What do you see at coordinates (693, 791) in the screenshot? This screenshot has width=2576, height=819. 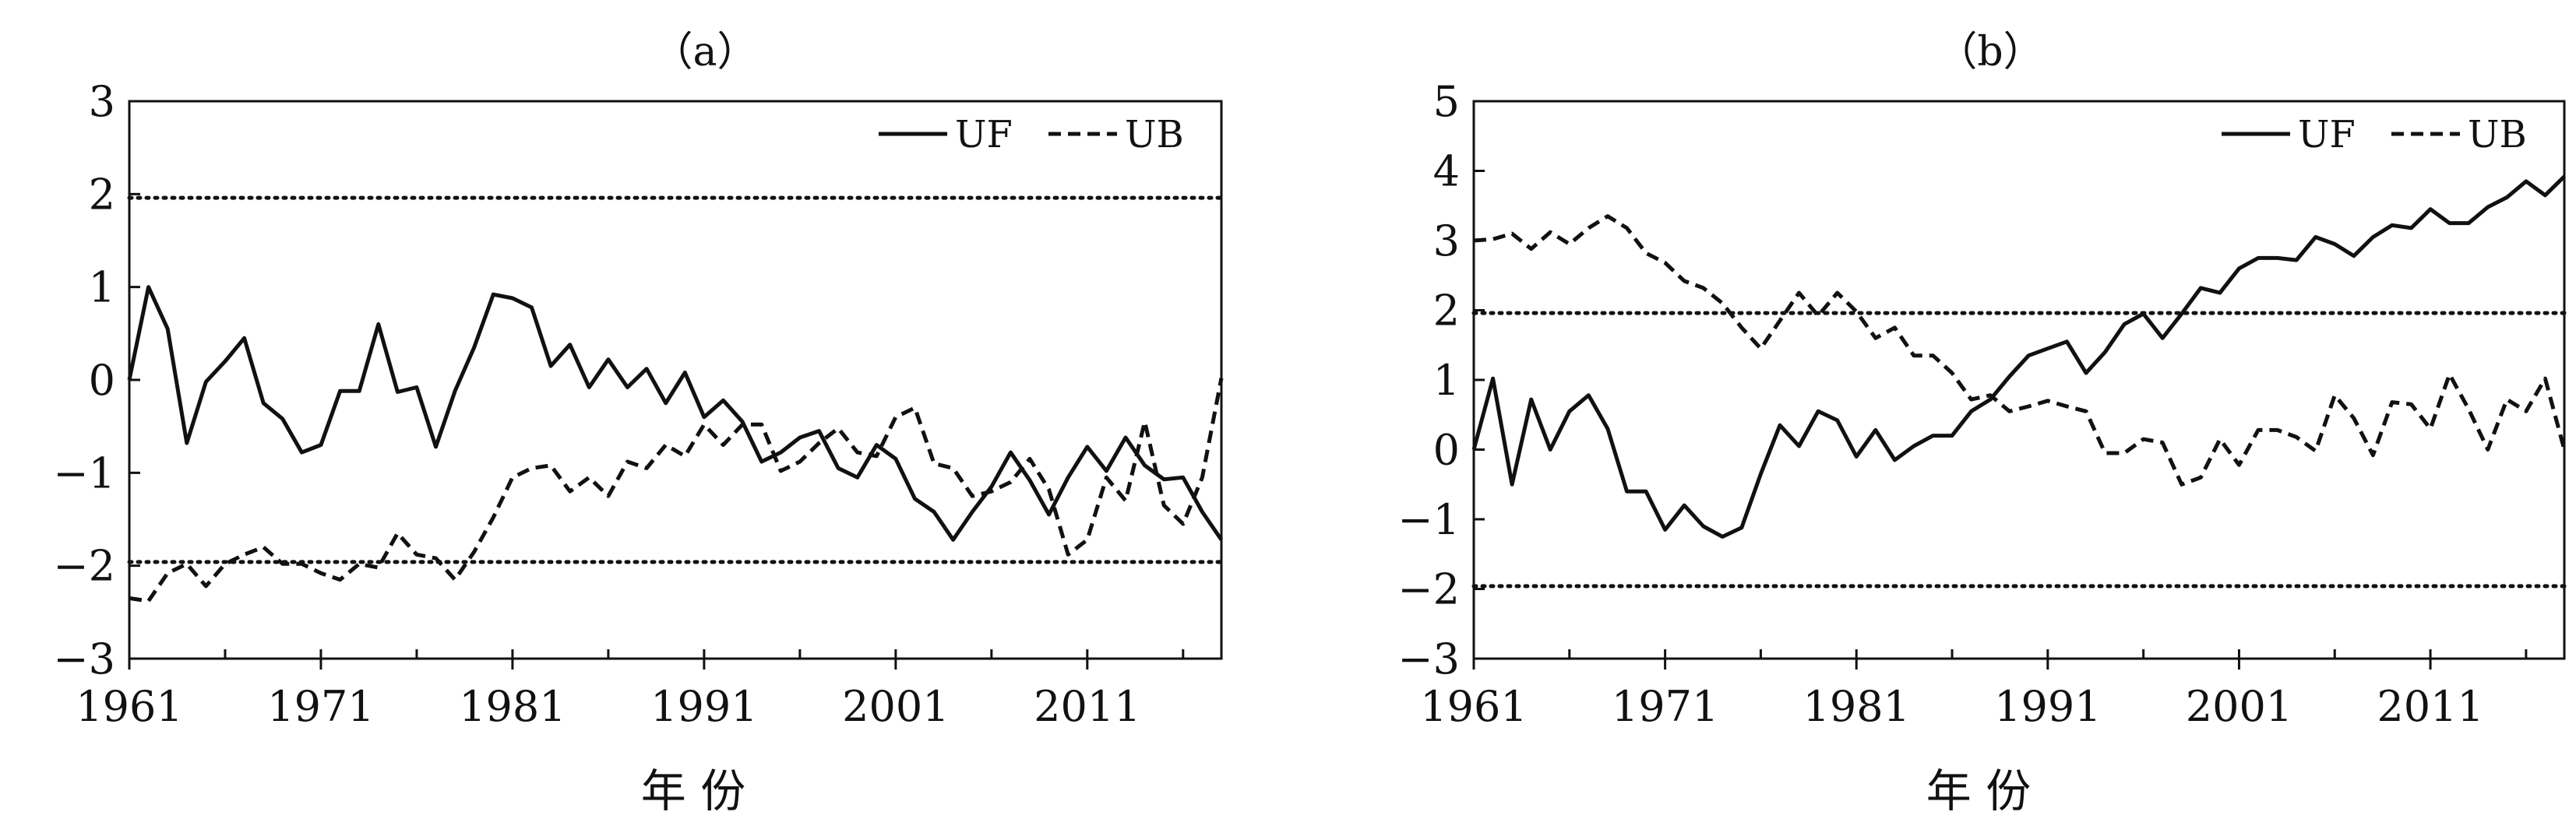 I see `panel-a-xlabel: 年 份` at bounding box center [693, 791].